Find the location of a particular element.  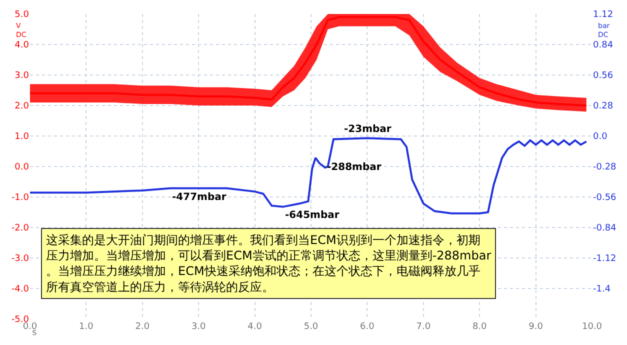

x-axis-title: s is located at coordinates (34, 333).